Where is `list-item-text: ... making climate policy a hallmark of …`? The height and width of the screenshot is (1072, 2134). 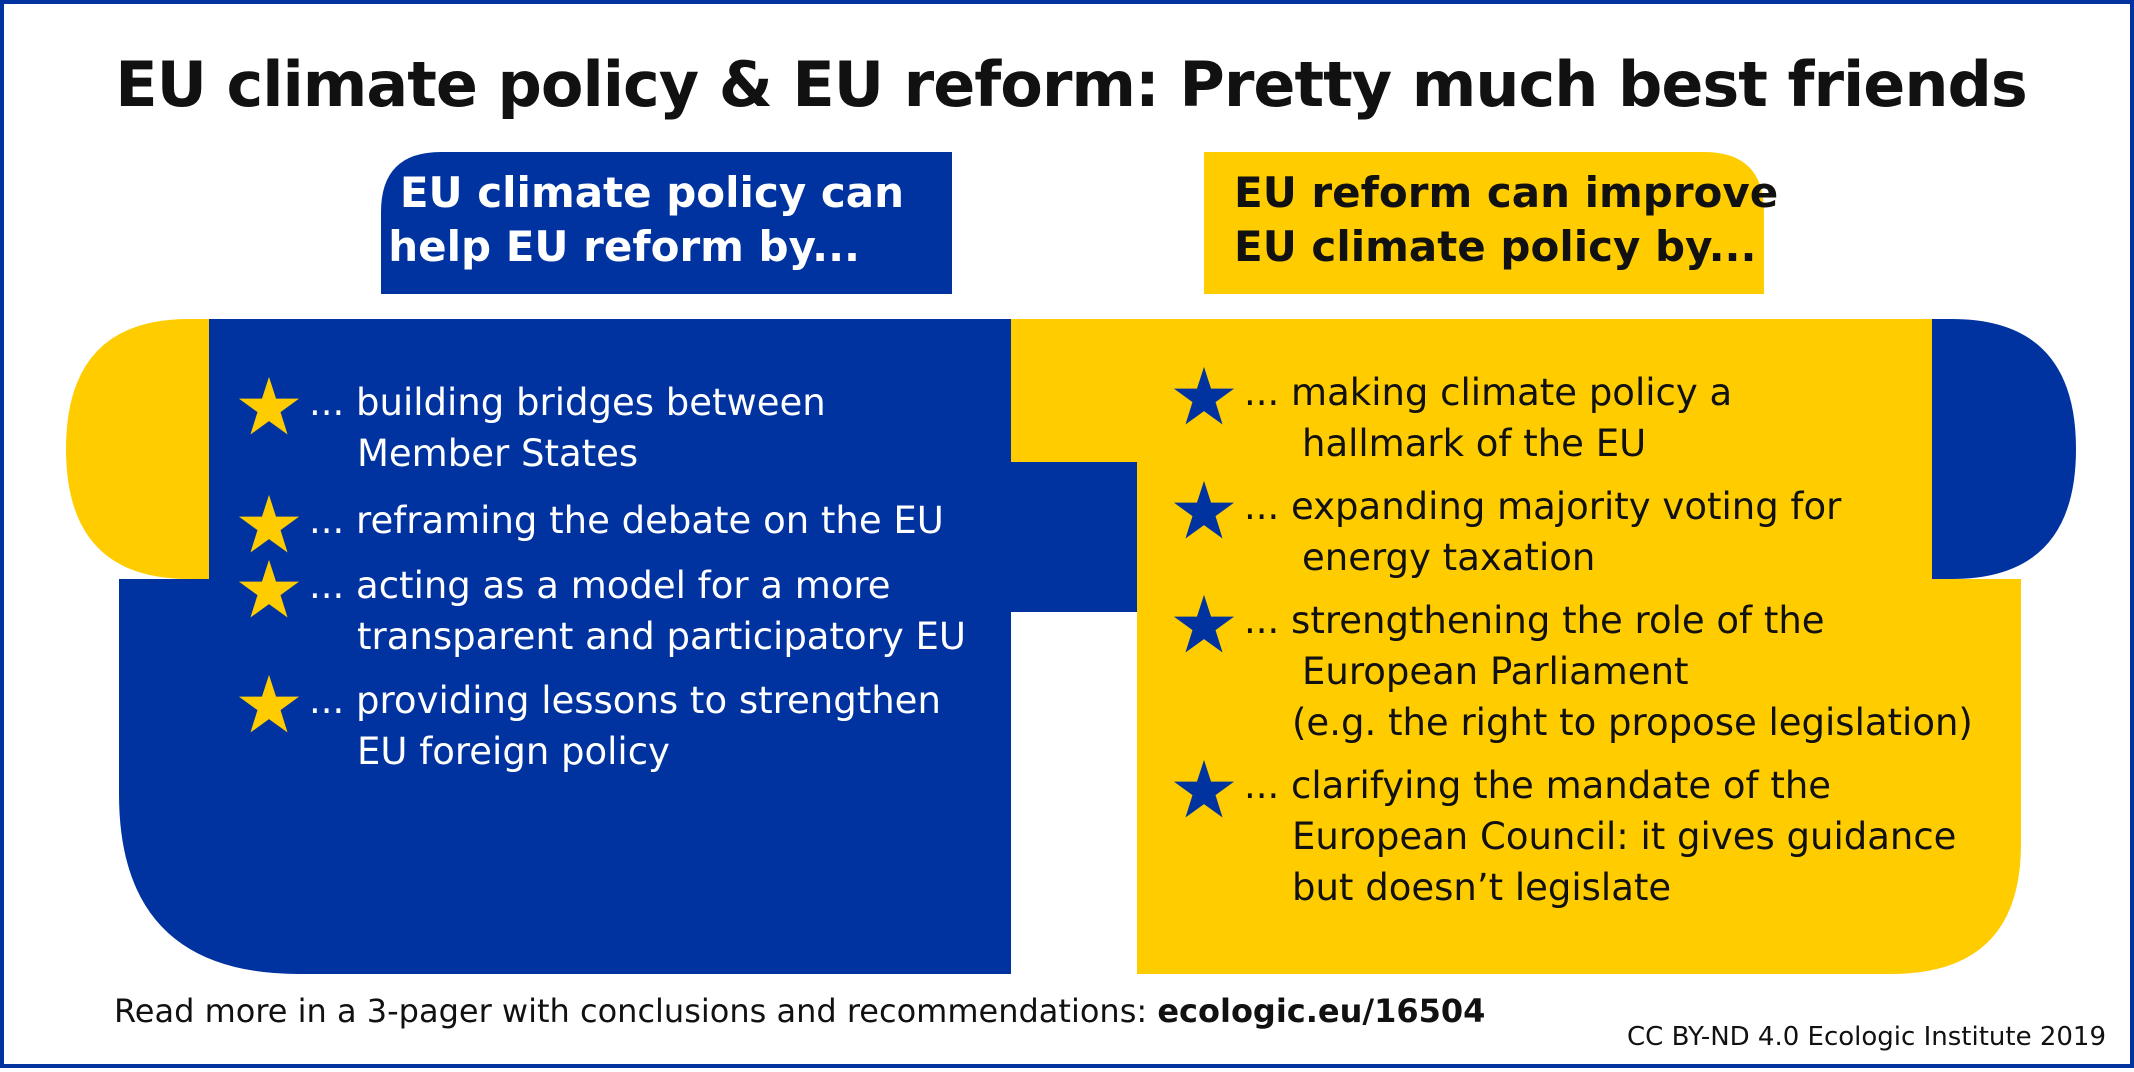
list-item-text: ... making climate policy a hallmark of … is located at coordinates (1608, 418).